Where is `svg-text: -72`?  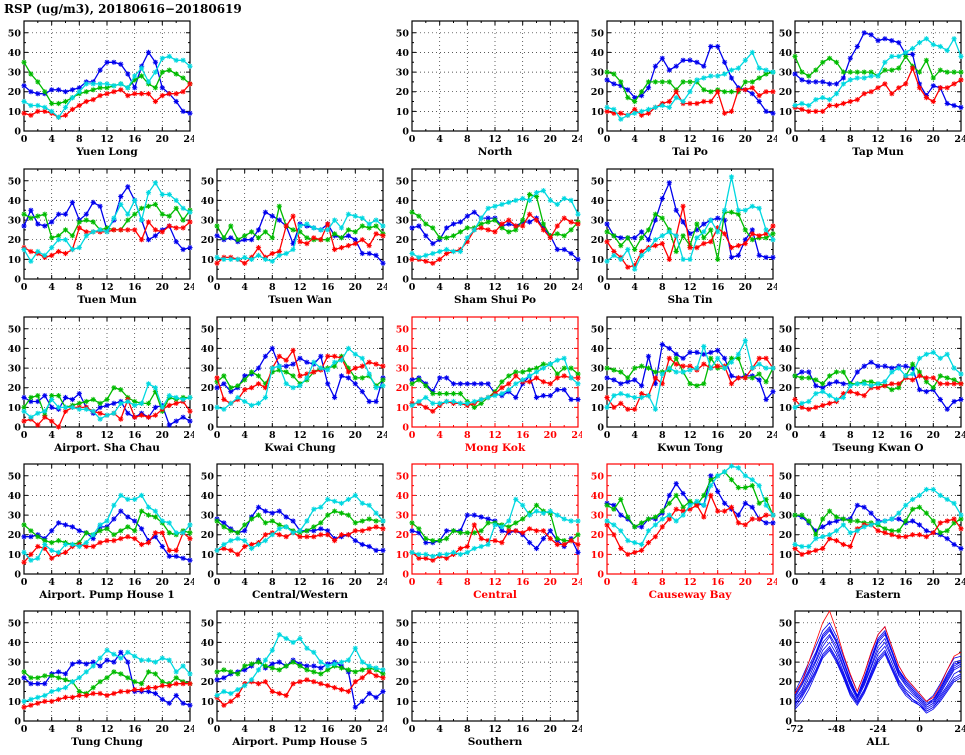
svg-text: -72 is located at coordinates (794, 729).